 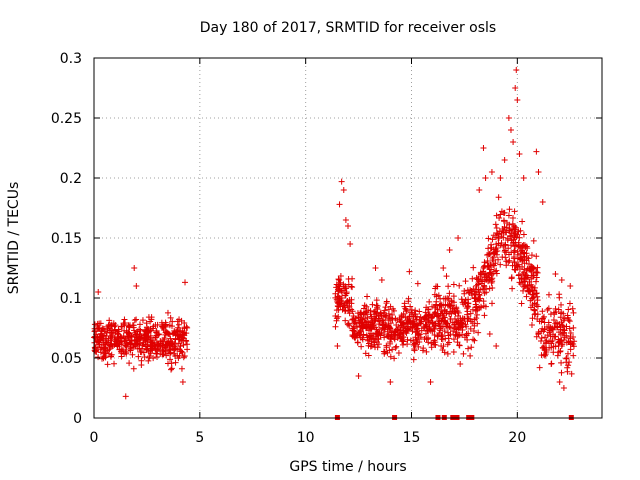 What do you see at coordinates (66, 359) in the screenshot?
I see `y-tick-label: 0.05` at bounding box center [66, 359].